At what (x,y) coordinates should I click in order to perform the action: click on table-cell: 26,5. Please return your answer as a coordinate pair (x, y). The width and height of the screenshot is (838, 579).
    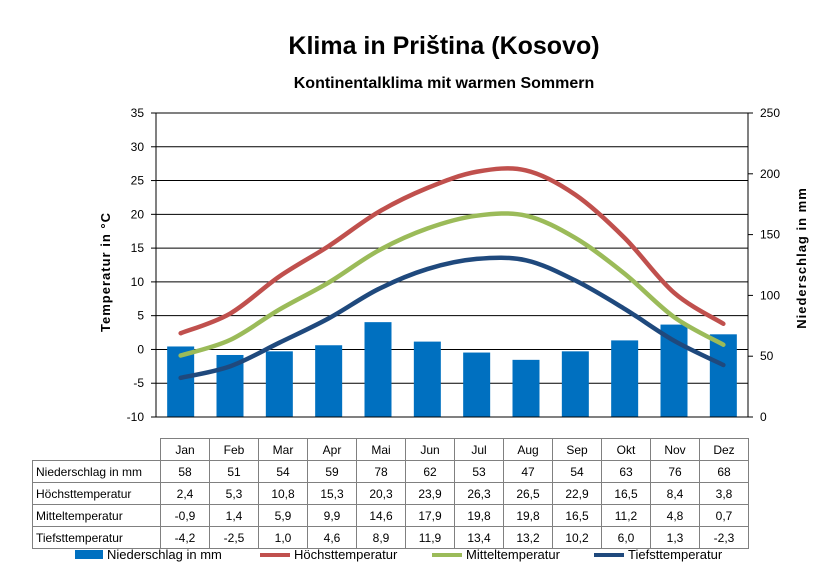
    Looking at the image, I should click on (528, 493).